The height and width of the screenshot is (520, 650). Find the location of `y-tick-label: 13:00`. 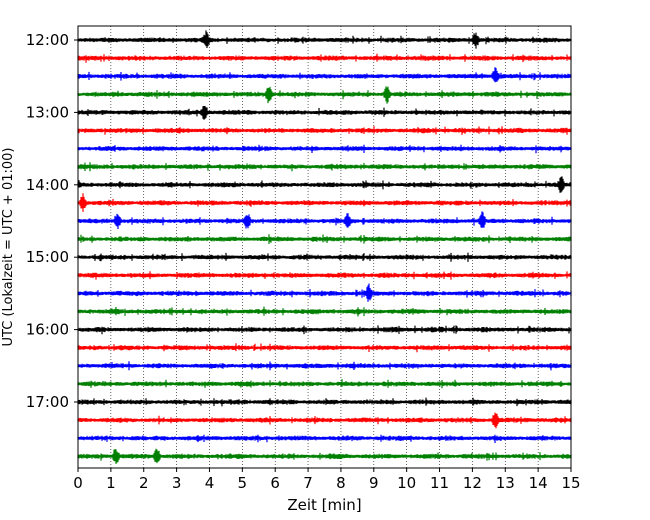

y-tick-label: 13:00 is located at coordinates (47, 112).